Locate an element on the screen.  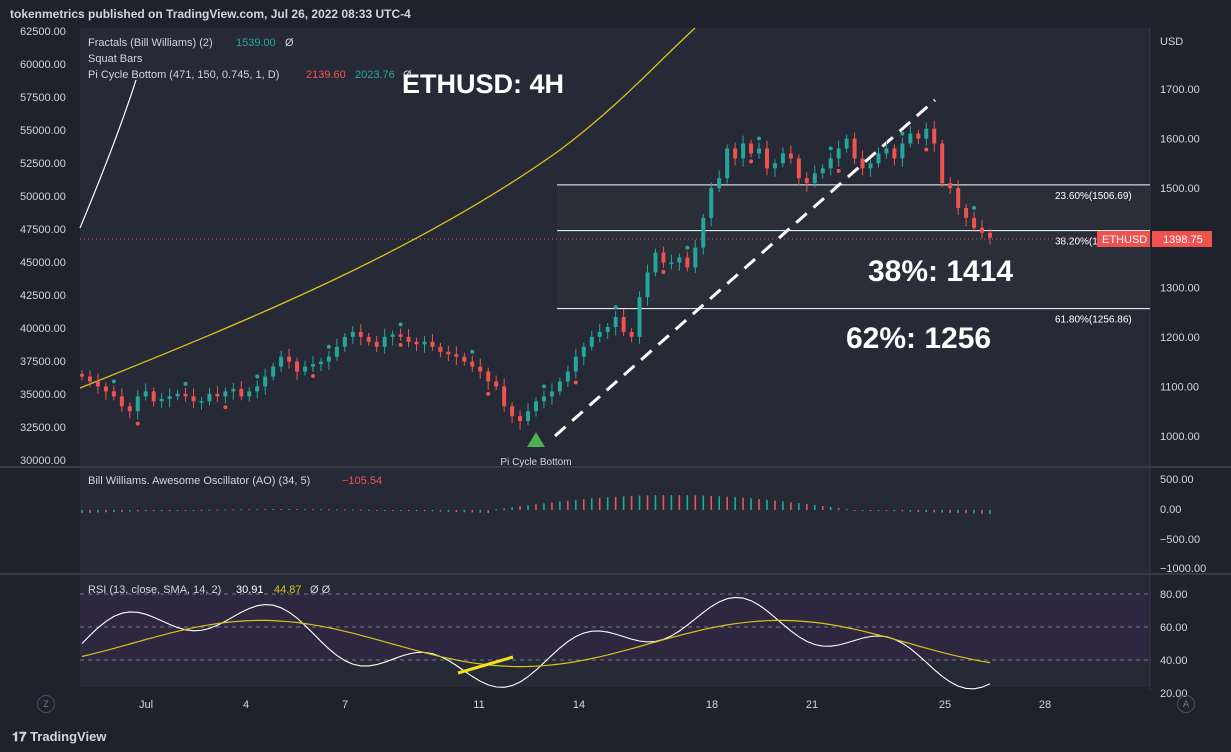
tradingview-logo: 𝟏𝟕 TradingView is located at coordinates (59, 737).